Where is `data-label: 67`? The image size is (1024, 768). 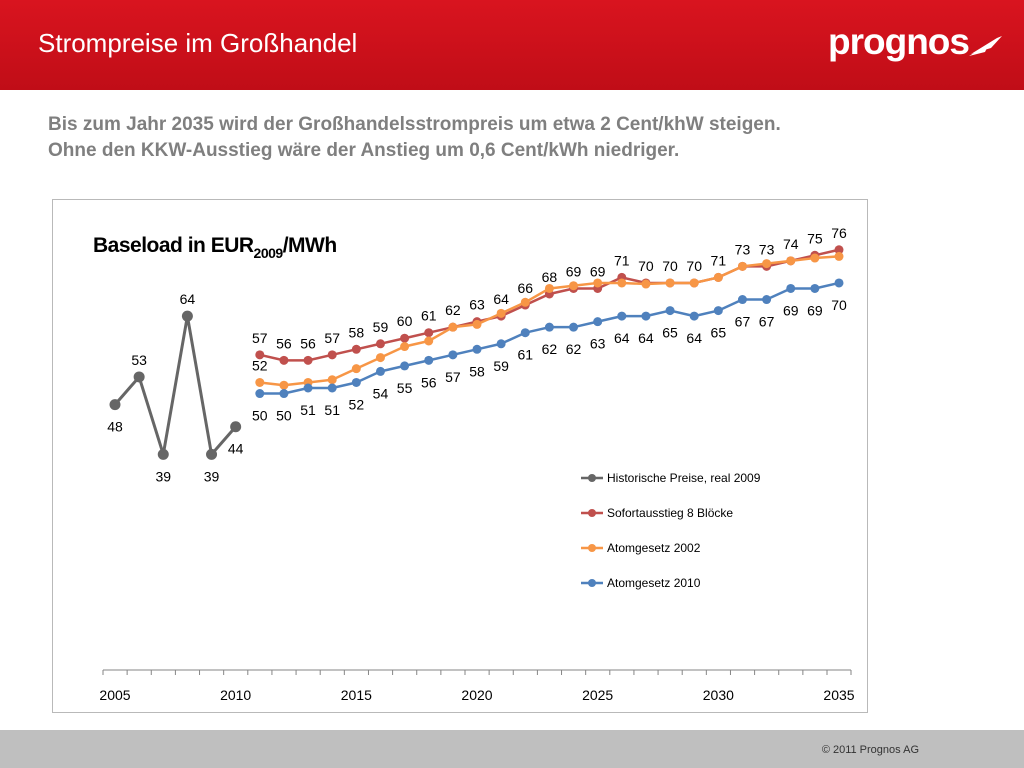 data-label: 67 is located at coordinates (743, 322).